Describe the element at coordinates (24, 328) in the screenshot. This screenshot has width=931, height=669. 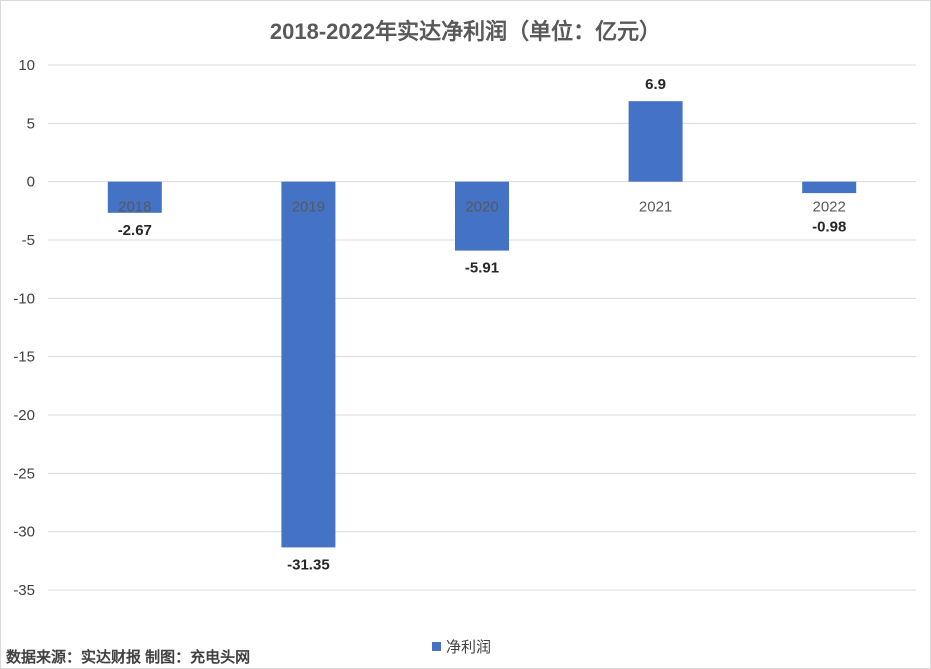
I see `y-axis-tick-labels: 10 5 0 -5 -10 -15 -20 -25 -30 -35` at that location.